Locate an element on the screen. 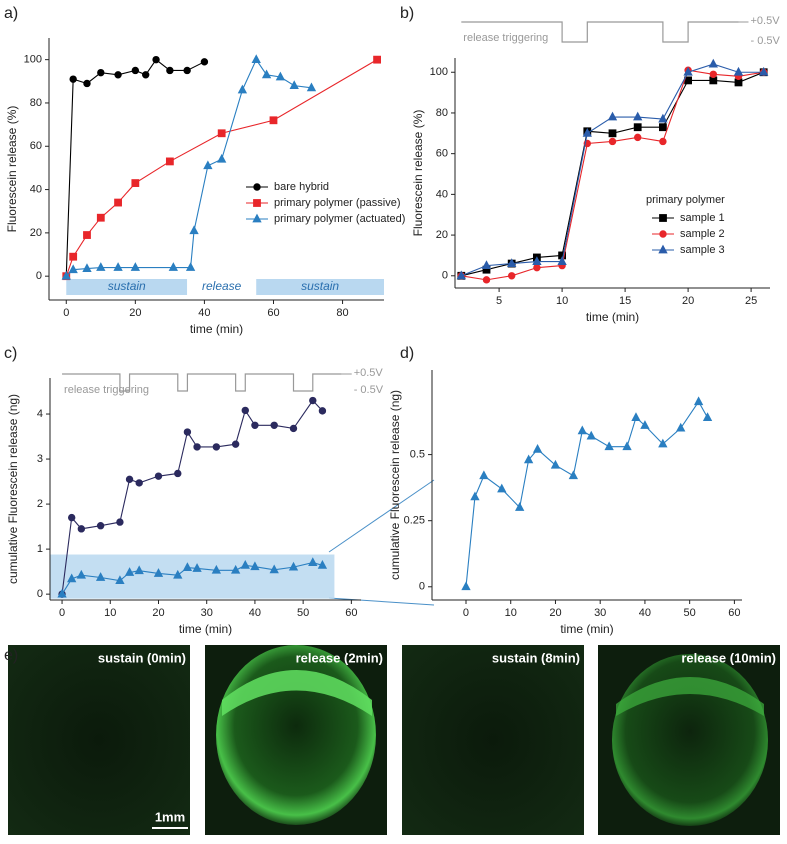  legend-label: bare hybrid is located at coordinates (301, 187).